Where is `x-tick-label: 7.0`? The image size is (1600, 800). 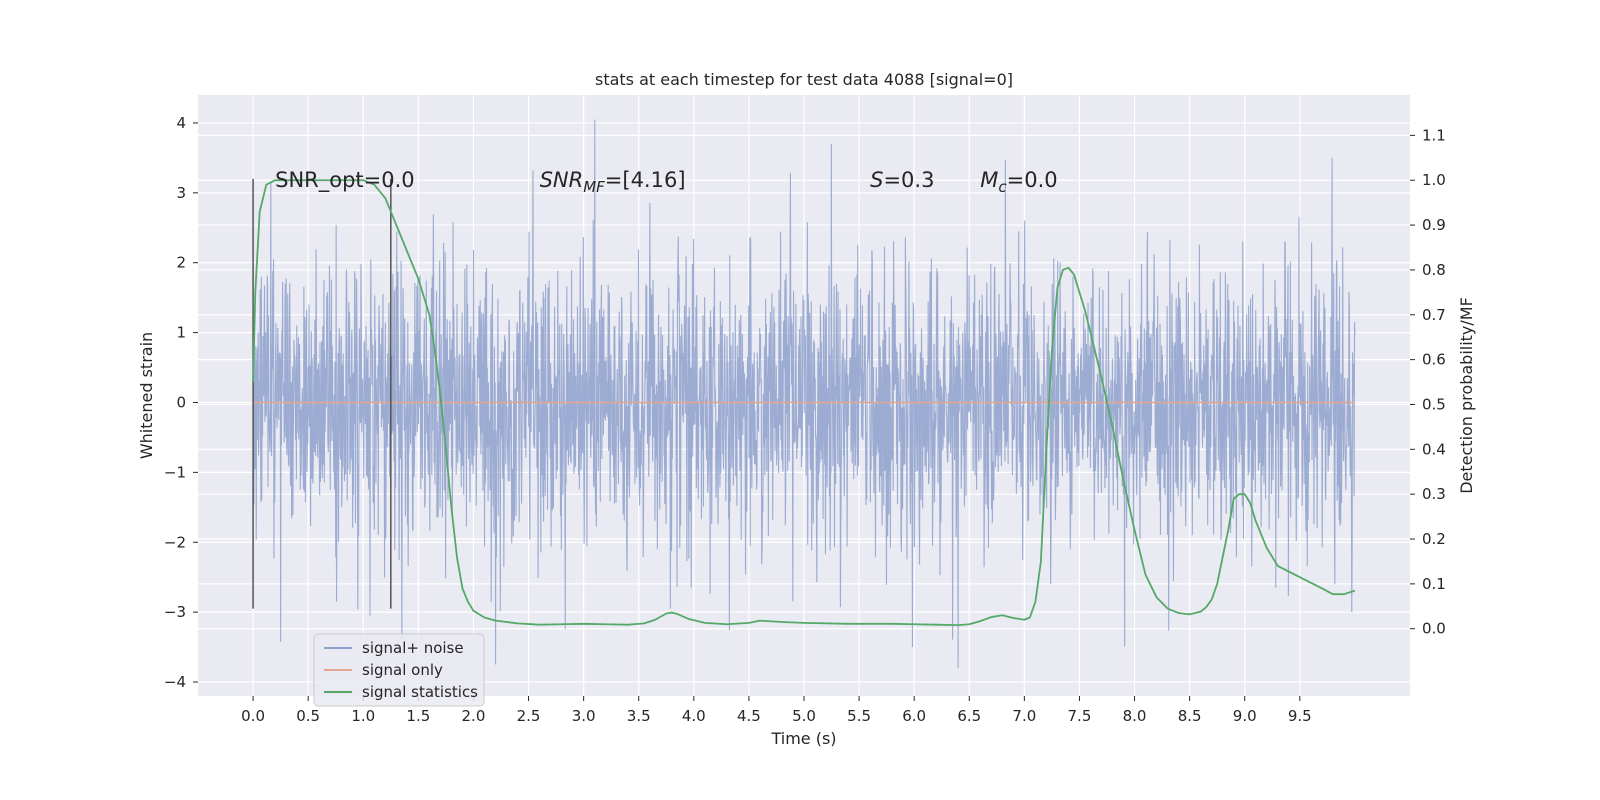 x-tick-label: 7.0 is located at coordinates (1024, 716).